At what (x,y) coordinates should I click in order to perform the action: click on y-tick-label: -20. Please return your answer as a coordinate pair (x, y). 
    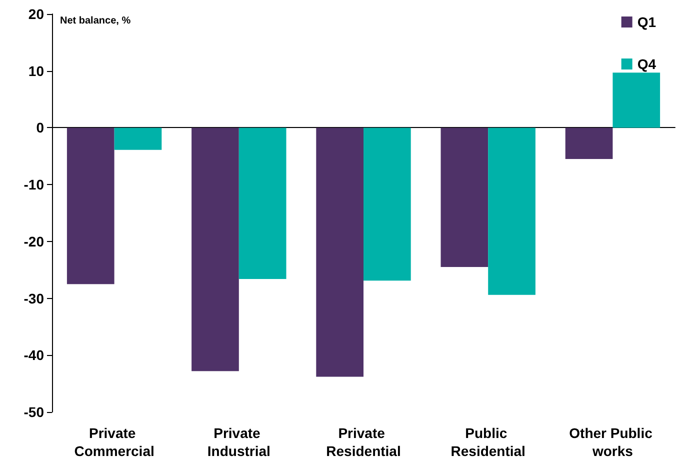
    Looking at the image, I should click on (34, 241).